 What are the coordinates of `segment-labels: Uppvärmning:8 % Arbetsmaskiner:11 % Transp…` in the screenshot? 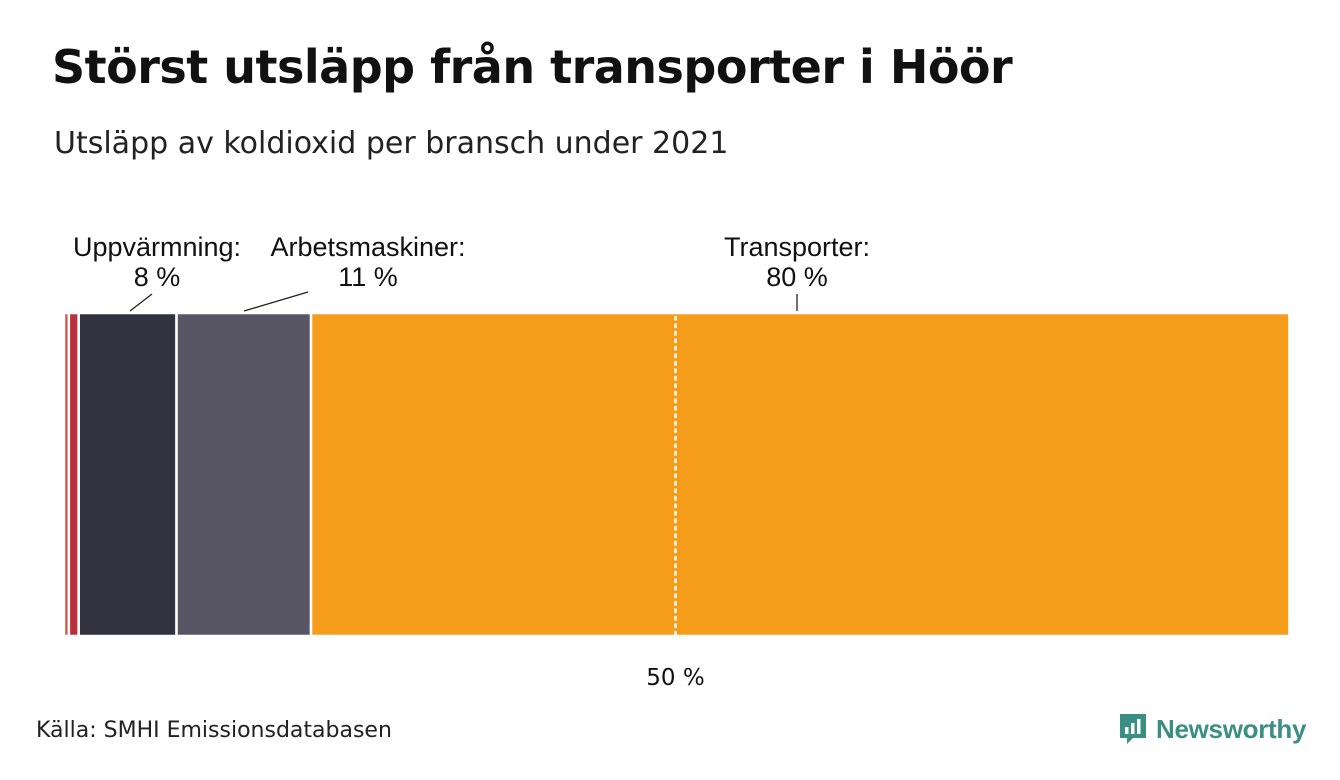 It's located at (471, 272).